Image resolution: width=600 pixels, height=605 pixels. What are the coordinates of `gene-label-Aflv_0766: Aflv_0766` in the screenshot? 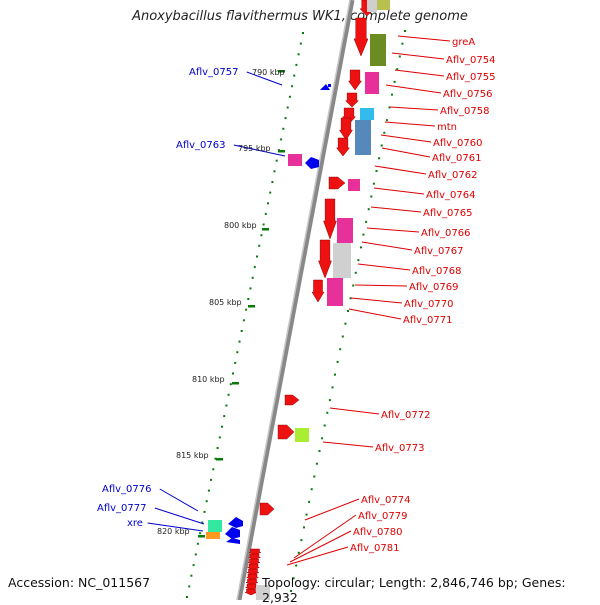 It's located at (446, 233).